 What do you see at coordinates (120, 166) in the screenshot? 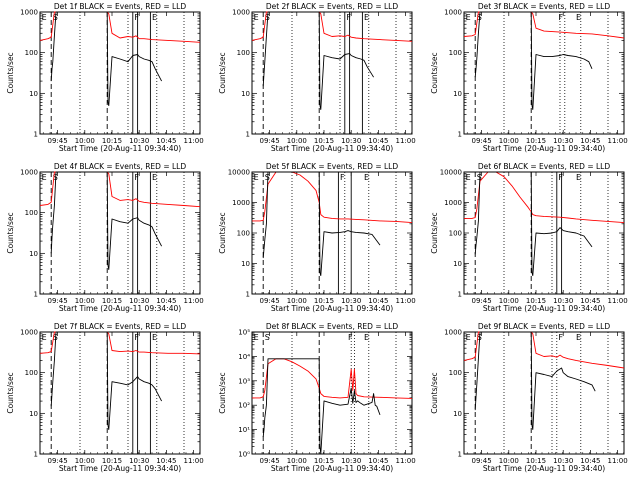
I see `chart-title: Det 4f BLACK = Events, RED = LLD` at bounding box center [120, 166].